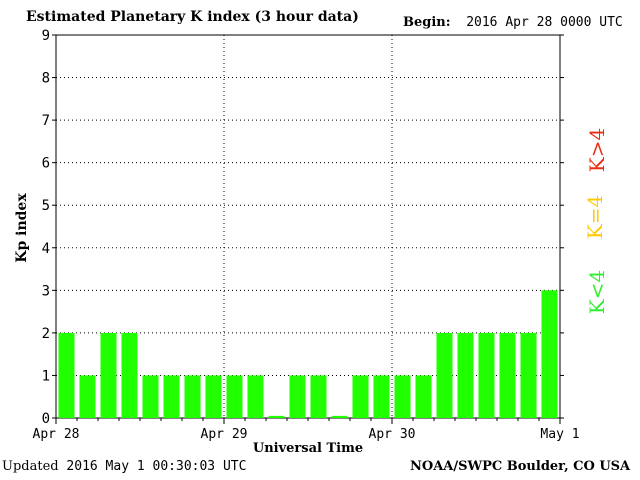  What do you see at coordinates (46, 419) in the screenshot?
I see `y-tick-label: 0` at bounding box center [46, 419].